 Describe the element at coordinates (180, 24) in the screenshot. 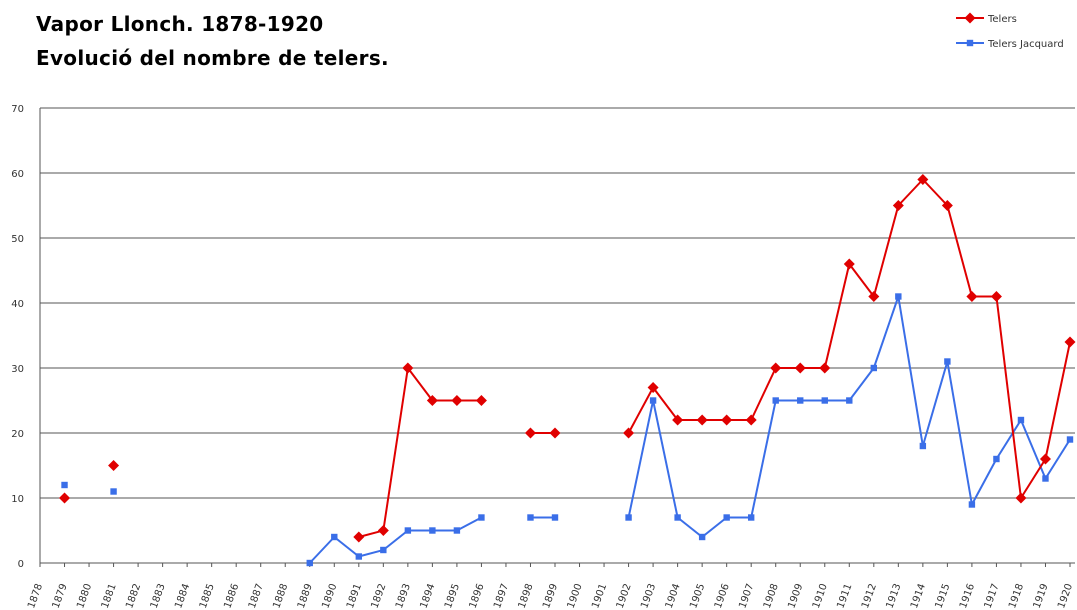

I see `chart-title: Vapor Llonch. 1878-1920` at that location.